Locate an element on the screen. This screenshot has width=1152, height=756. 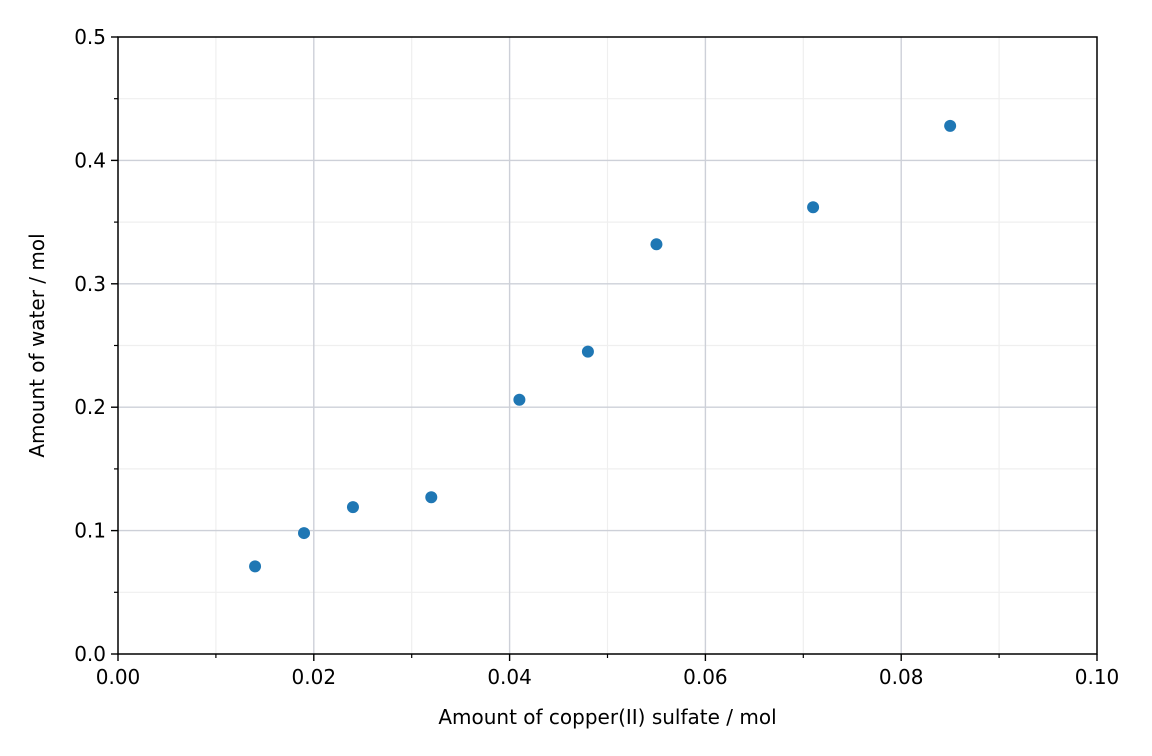
y-tick-label: 0.1 is located at coordinates (90, 531).